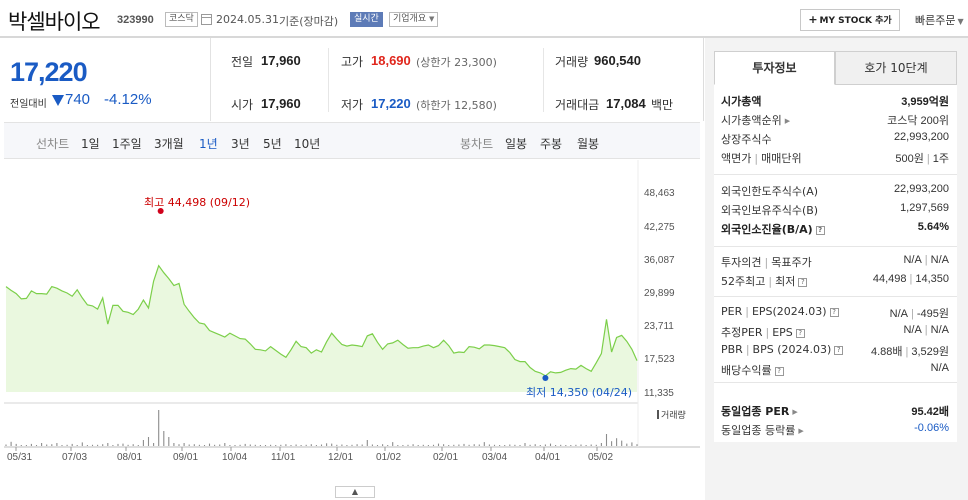 The height and width of the screenshot is (500, 968). Describe the element at coordinates (782, 349) in the screenshot. I see `pbr-bps-label: PBR | BPS (2024.03)?` at that location.